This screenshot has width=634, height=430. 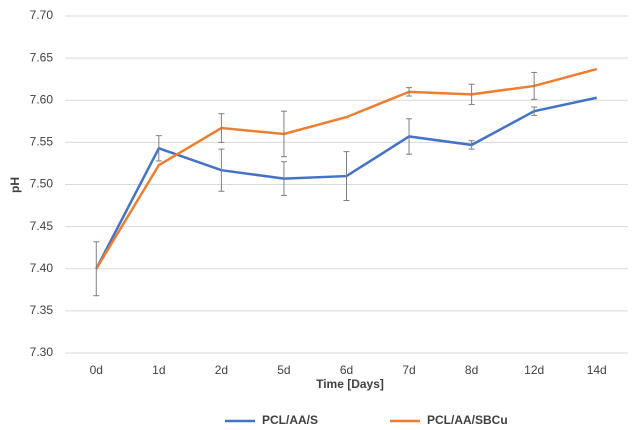 I want to click on y-tick-label: 7.40, so click(x=42, y=268).